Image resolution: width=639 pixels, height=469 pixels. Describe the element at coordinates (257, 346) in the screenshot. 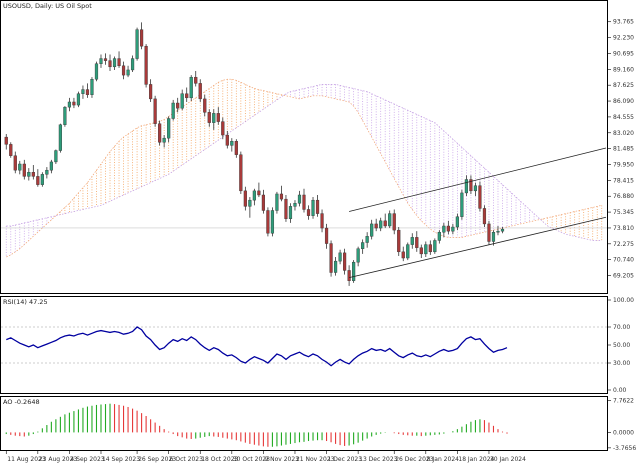

I see `rsi-line` at that location.